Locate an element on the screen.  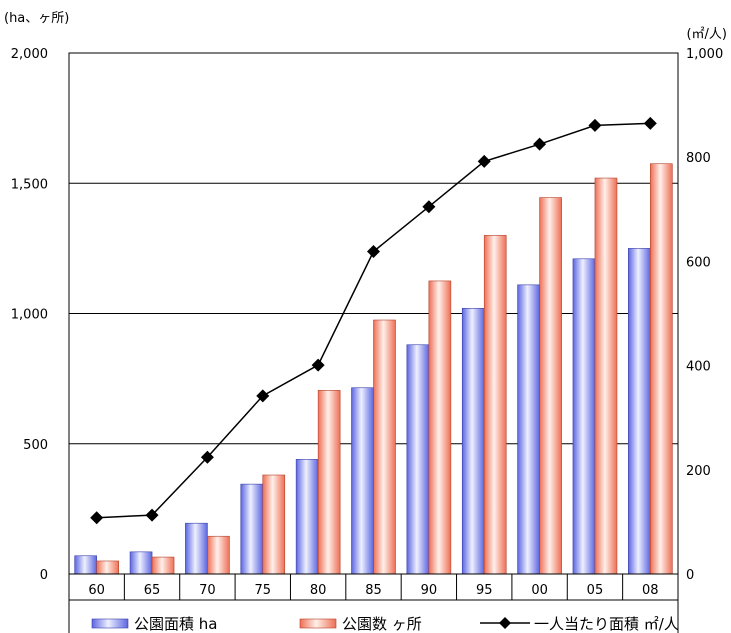
y-left-tick-label: 0 is located at coordinates (44, 575).